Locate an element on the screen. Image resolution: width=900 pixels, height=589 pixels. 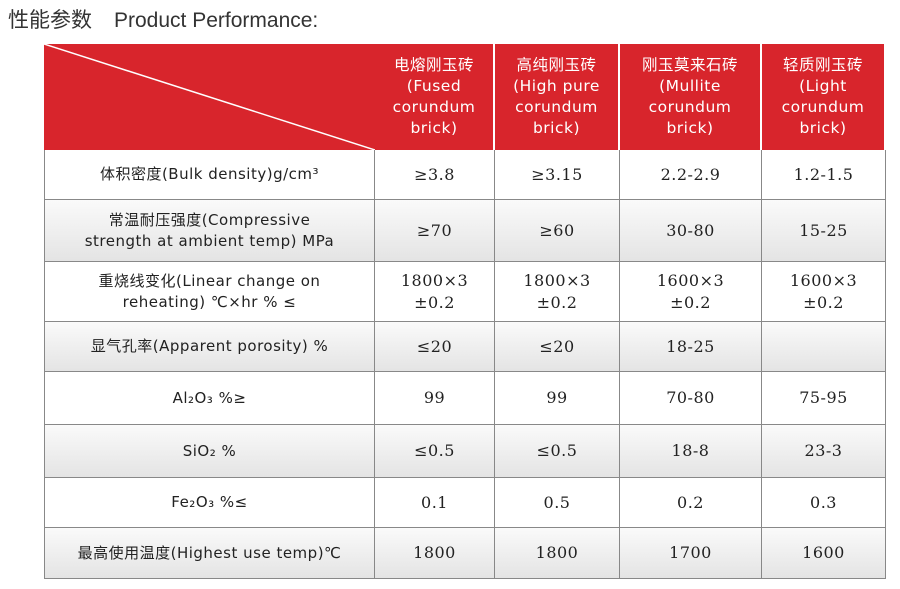
text-line: SiO₂ % is located at coordinates (209, 450).